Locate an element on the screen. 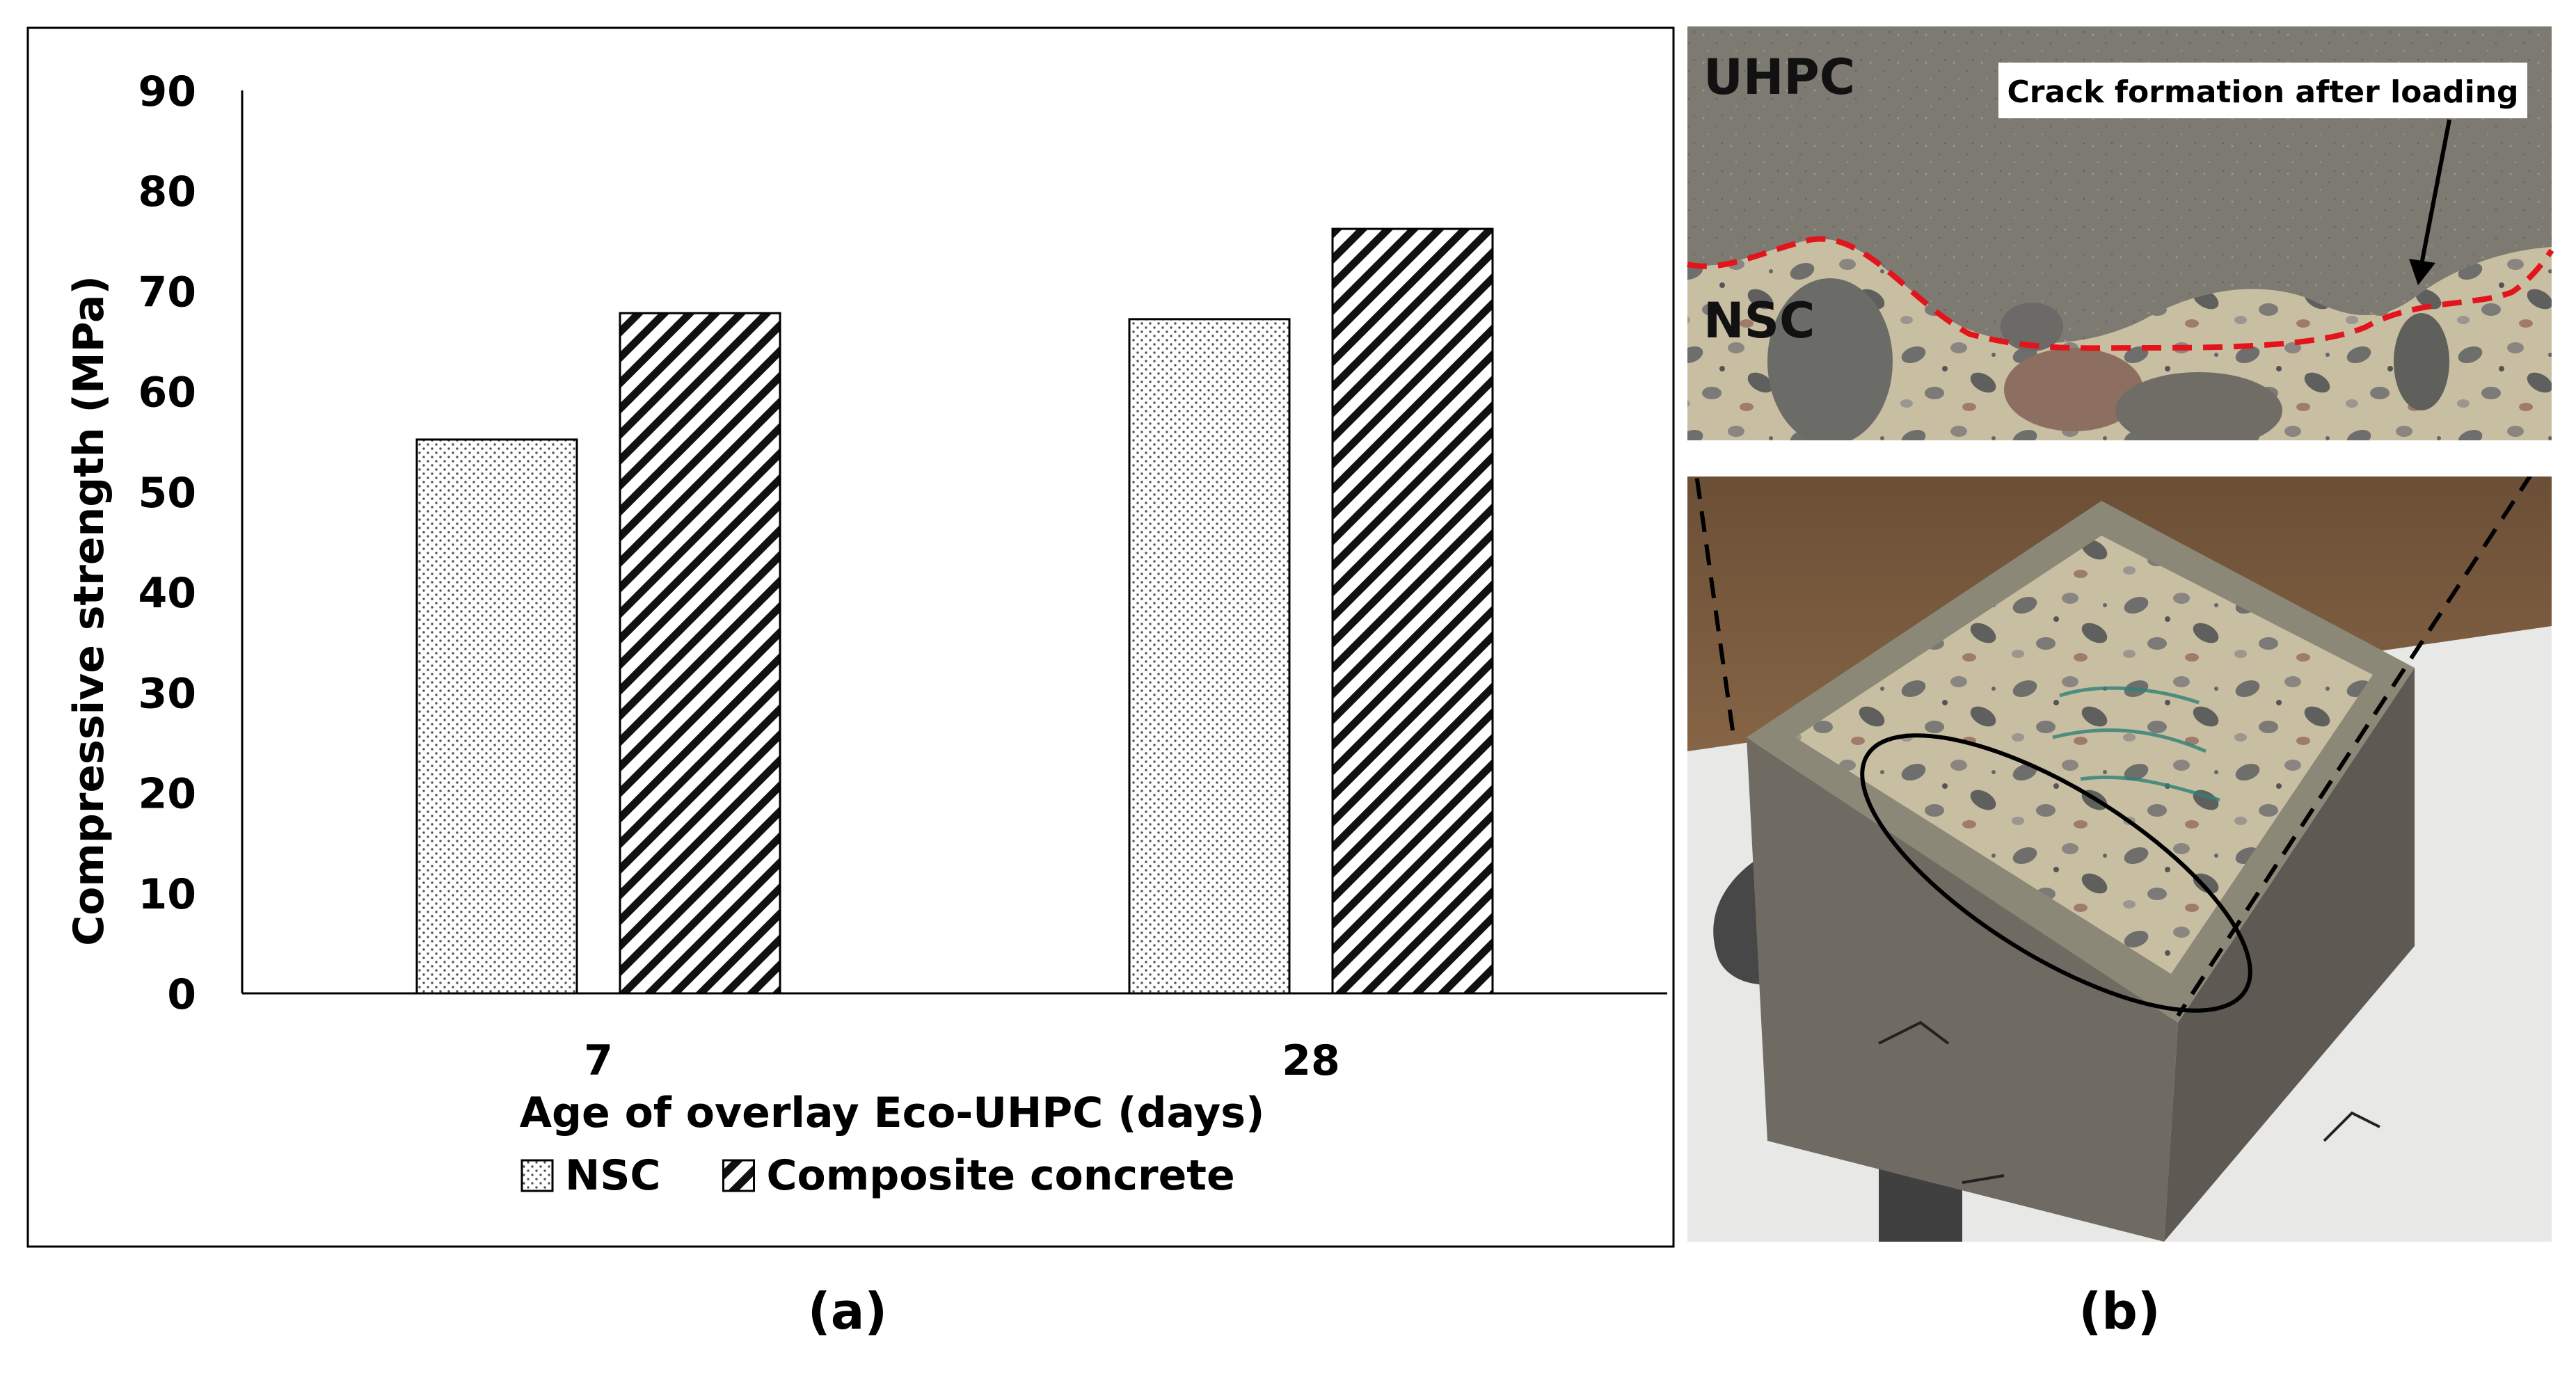 Image resolution: width=2576 pixels, height=1385 pixels. x-tick-label: 28 is located at coordinates (1311, 1060).